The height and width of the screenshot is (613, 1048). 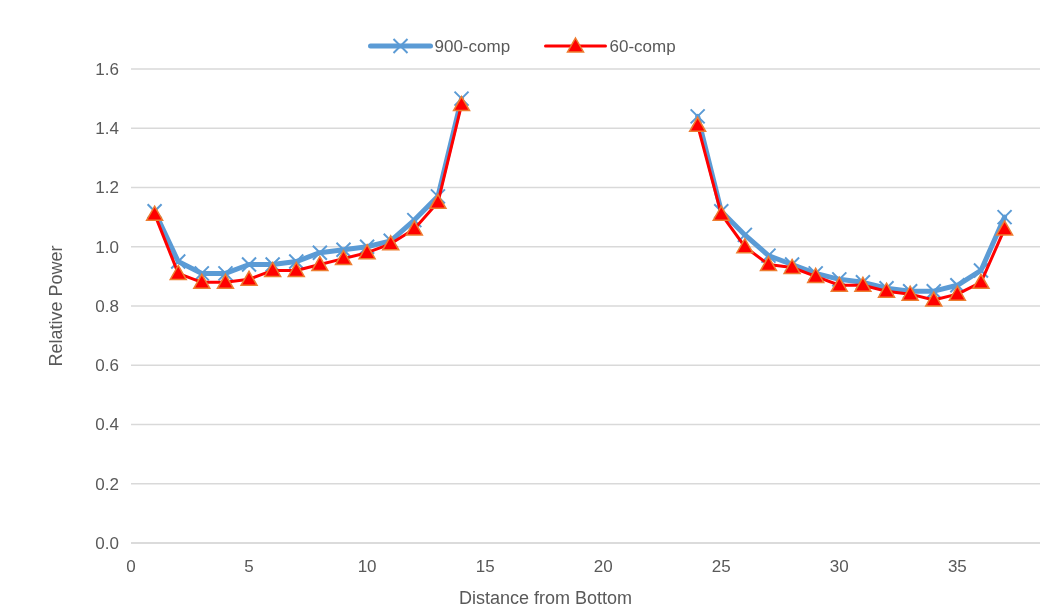 I want to click on y-tick-label: 0.6, so click(x=107, y=366).